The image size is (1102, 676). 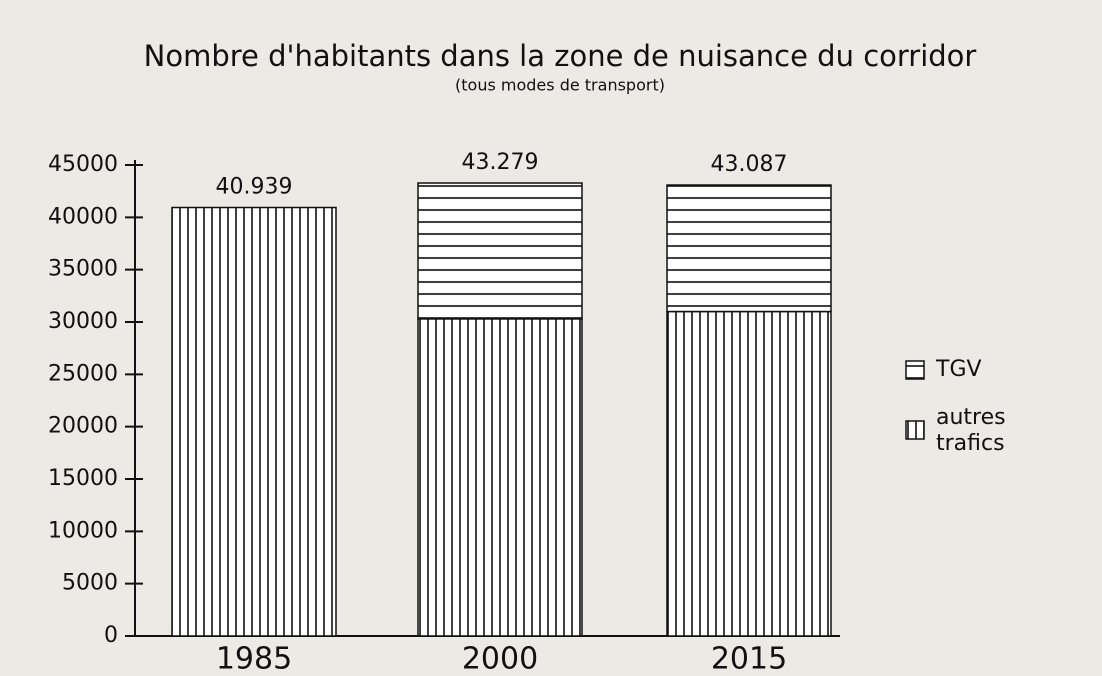 I want to click on y-tick-label: 20000, so click(x=83, y=426).